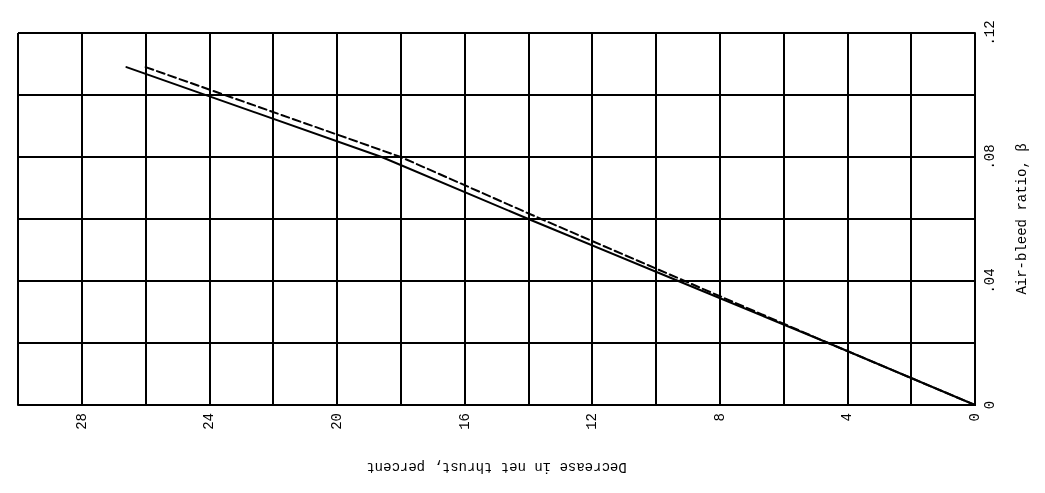 This screenshot has height=493, width=1045. I want to click on y-axis-title: Air-bleed ratio, β, so click(1022, 219).